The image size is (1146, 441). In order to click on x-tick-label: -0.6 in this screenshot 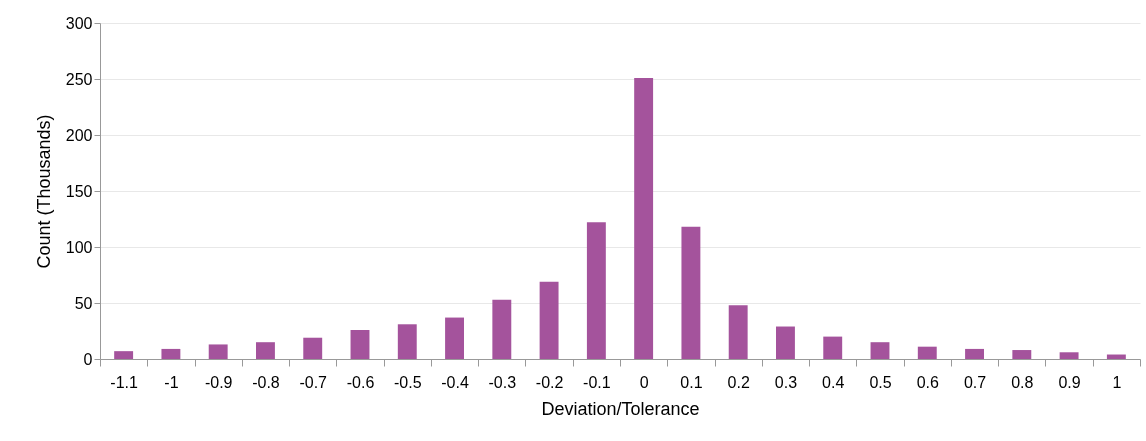, I will do `click(360, 382)`.